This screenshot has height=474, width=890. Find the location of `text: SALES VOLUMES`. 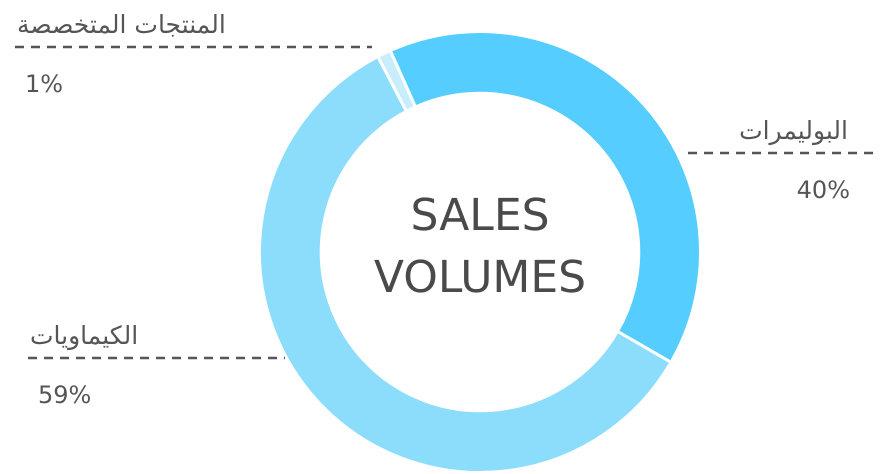

text: SALES VOLUMES is located at coordinates (480, 247).